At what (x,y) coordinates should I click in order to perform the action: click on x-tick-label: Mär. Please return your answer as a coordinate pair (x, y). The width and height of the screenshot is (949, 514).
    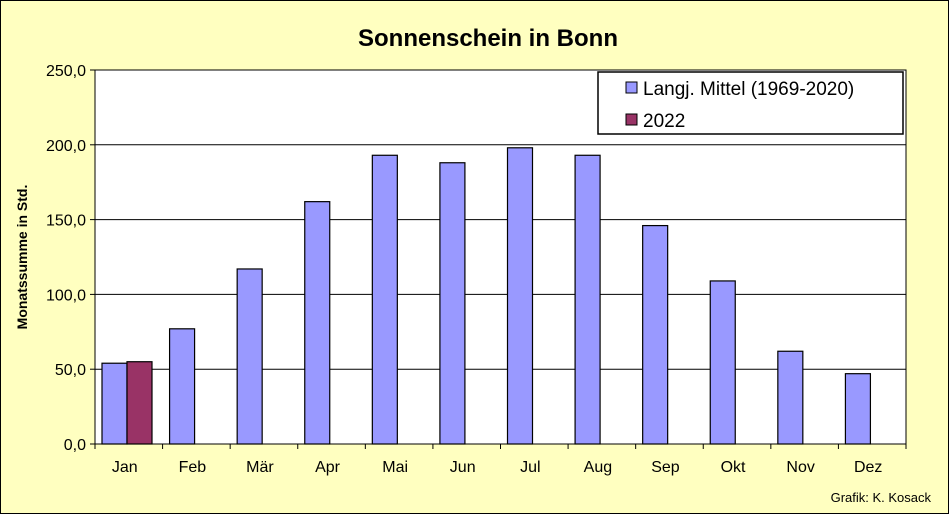
    Looking at the image, I should click on (260, 467).